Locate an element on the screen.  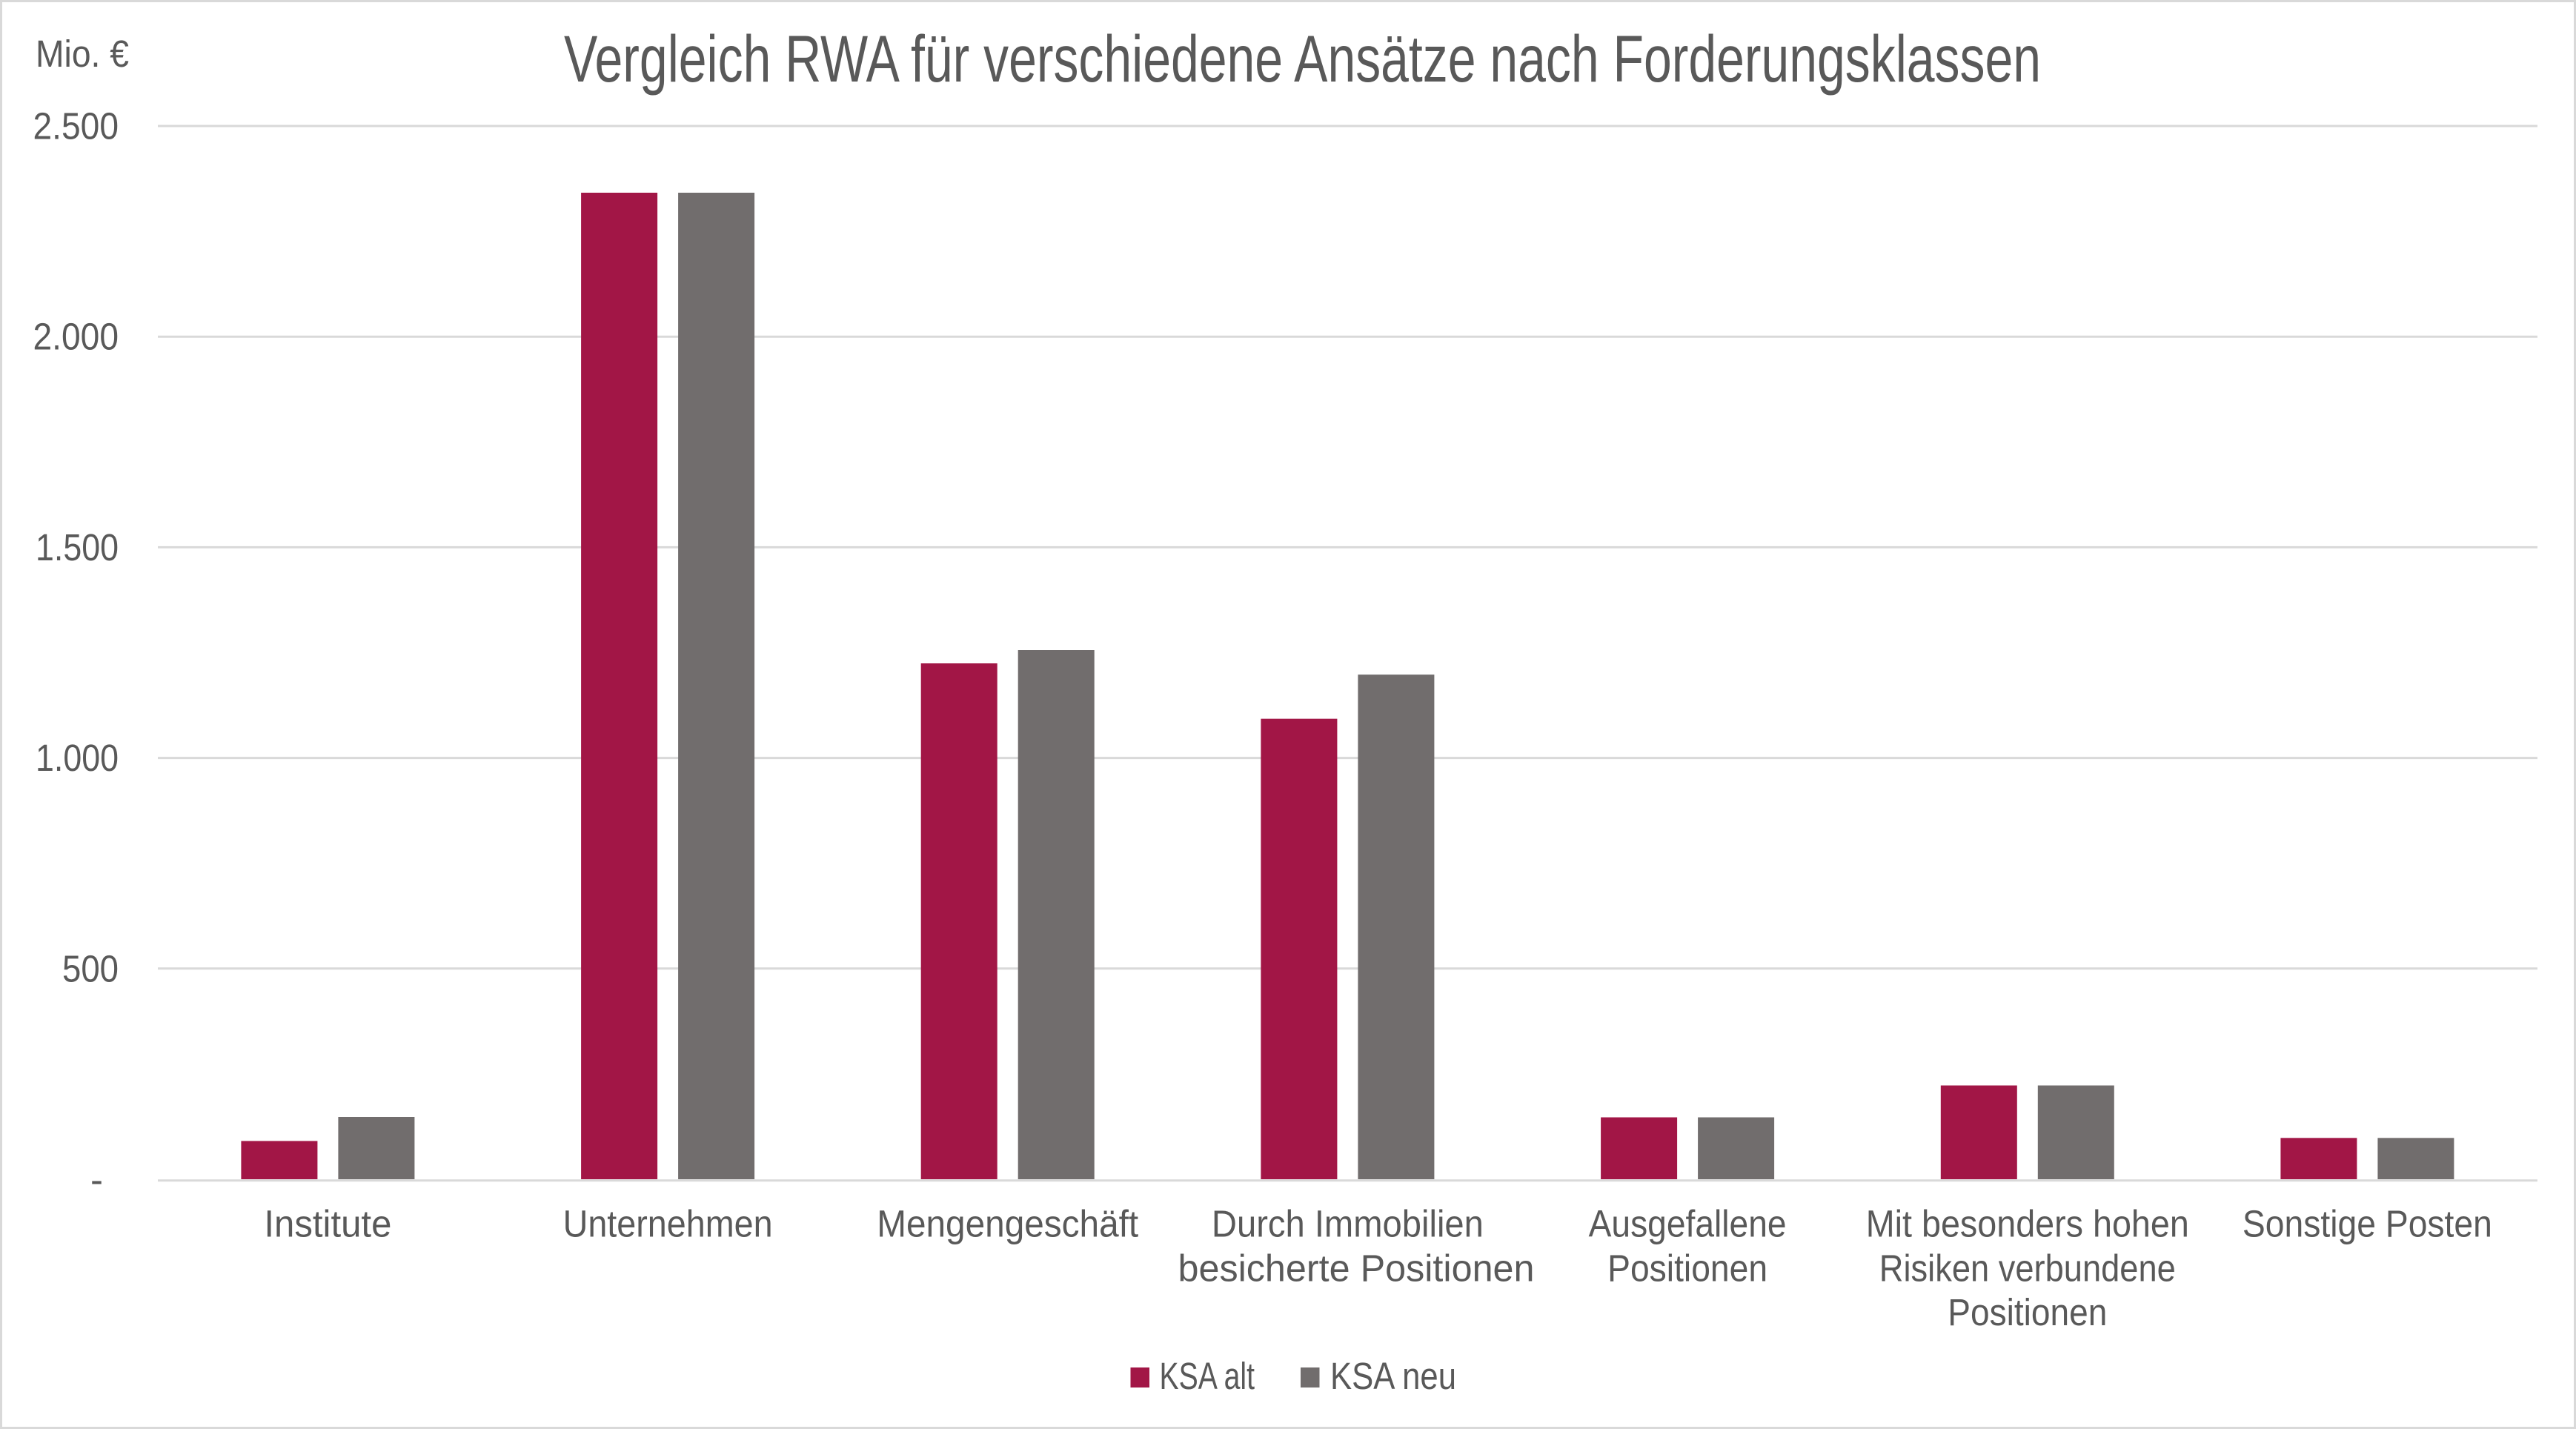
svg-text: 2.000 is located at coordinates (76, 337).